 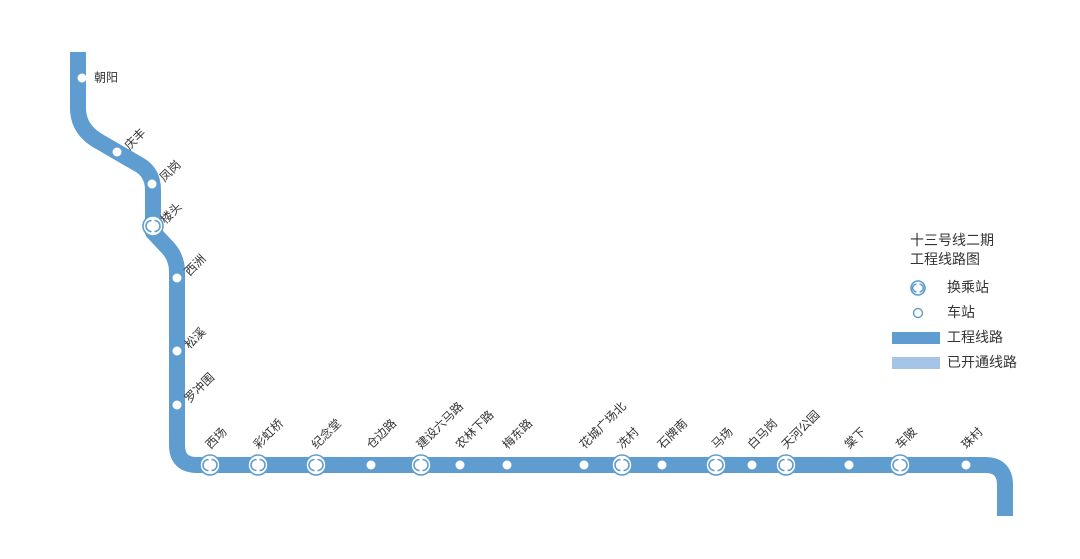 What do you see at coordinates (975, 338) in the screenshot?
I see `legend-label: 工程线路` at bounding box center [975, 338].